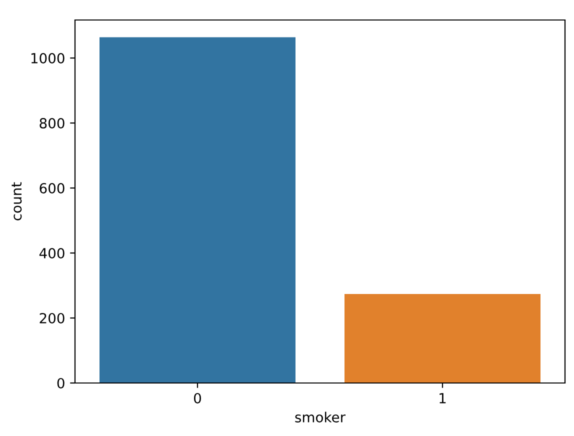  I want to click on y-tick-label: 0, so click(60, 383).